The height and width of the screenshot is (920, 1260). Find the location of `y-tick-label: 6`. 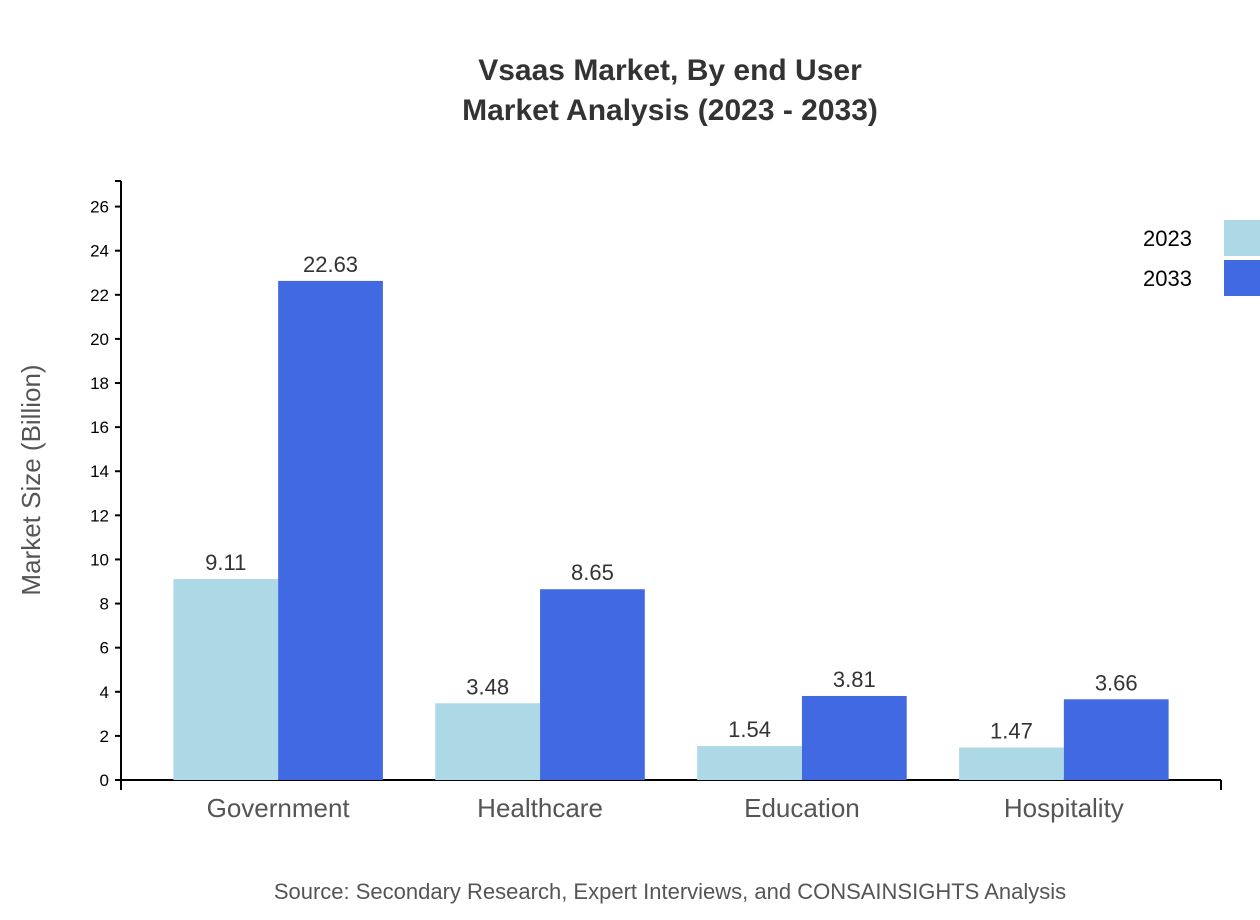

y-tick-label: 6 is located at coordinates (104, 648).